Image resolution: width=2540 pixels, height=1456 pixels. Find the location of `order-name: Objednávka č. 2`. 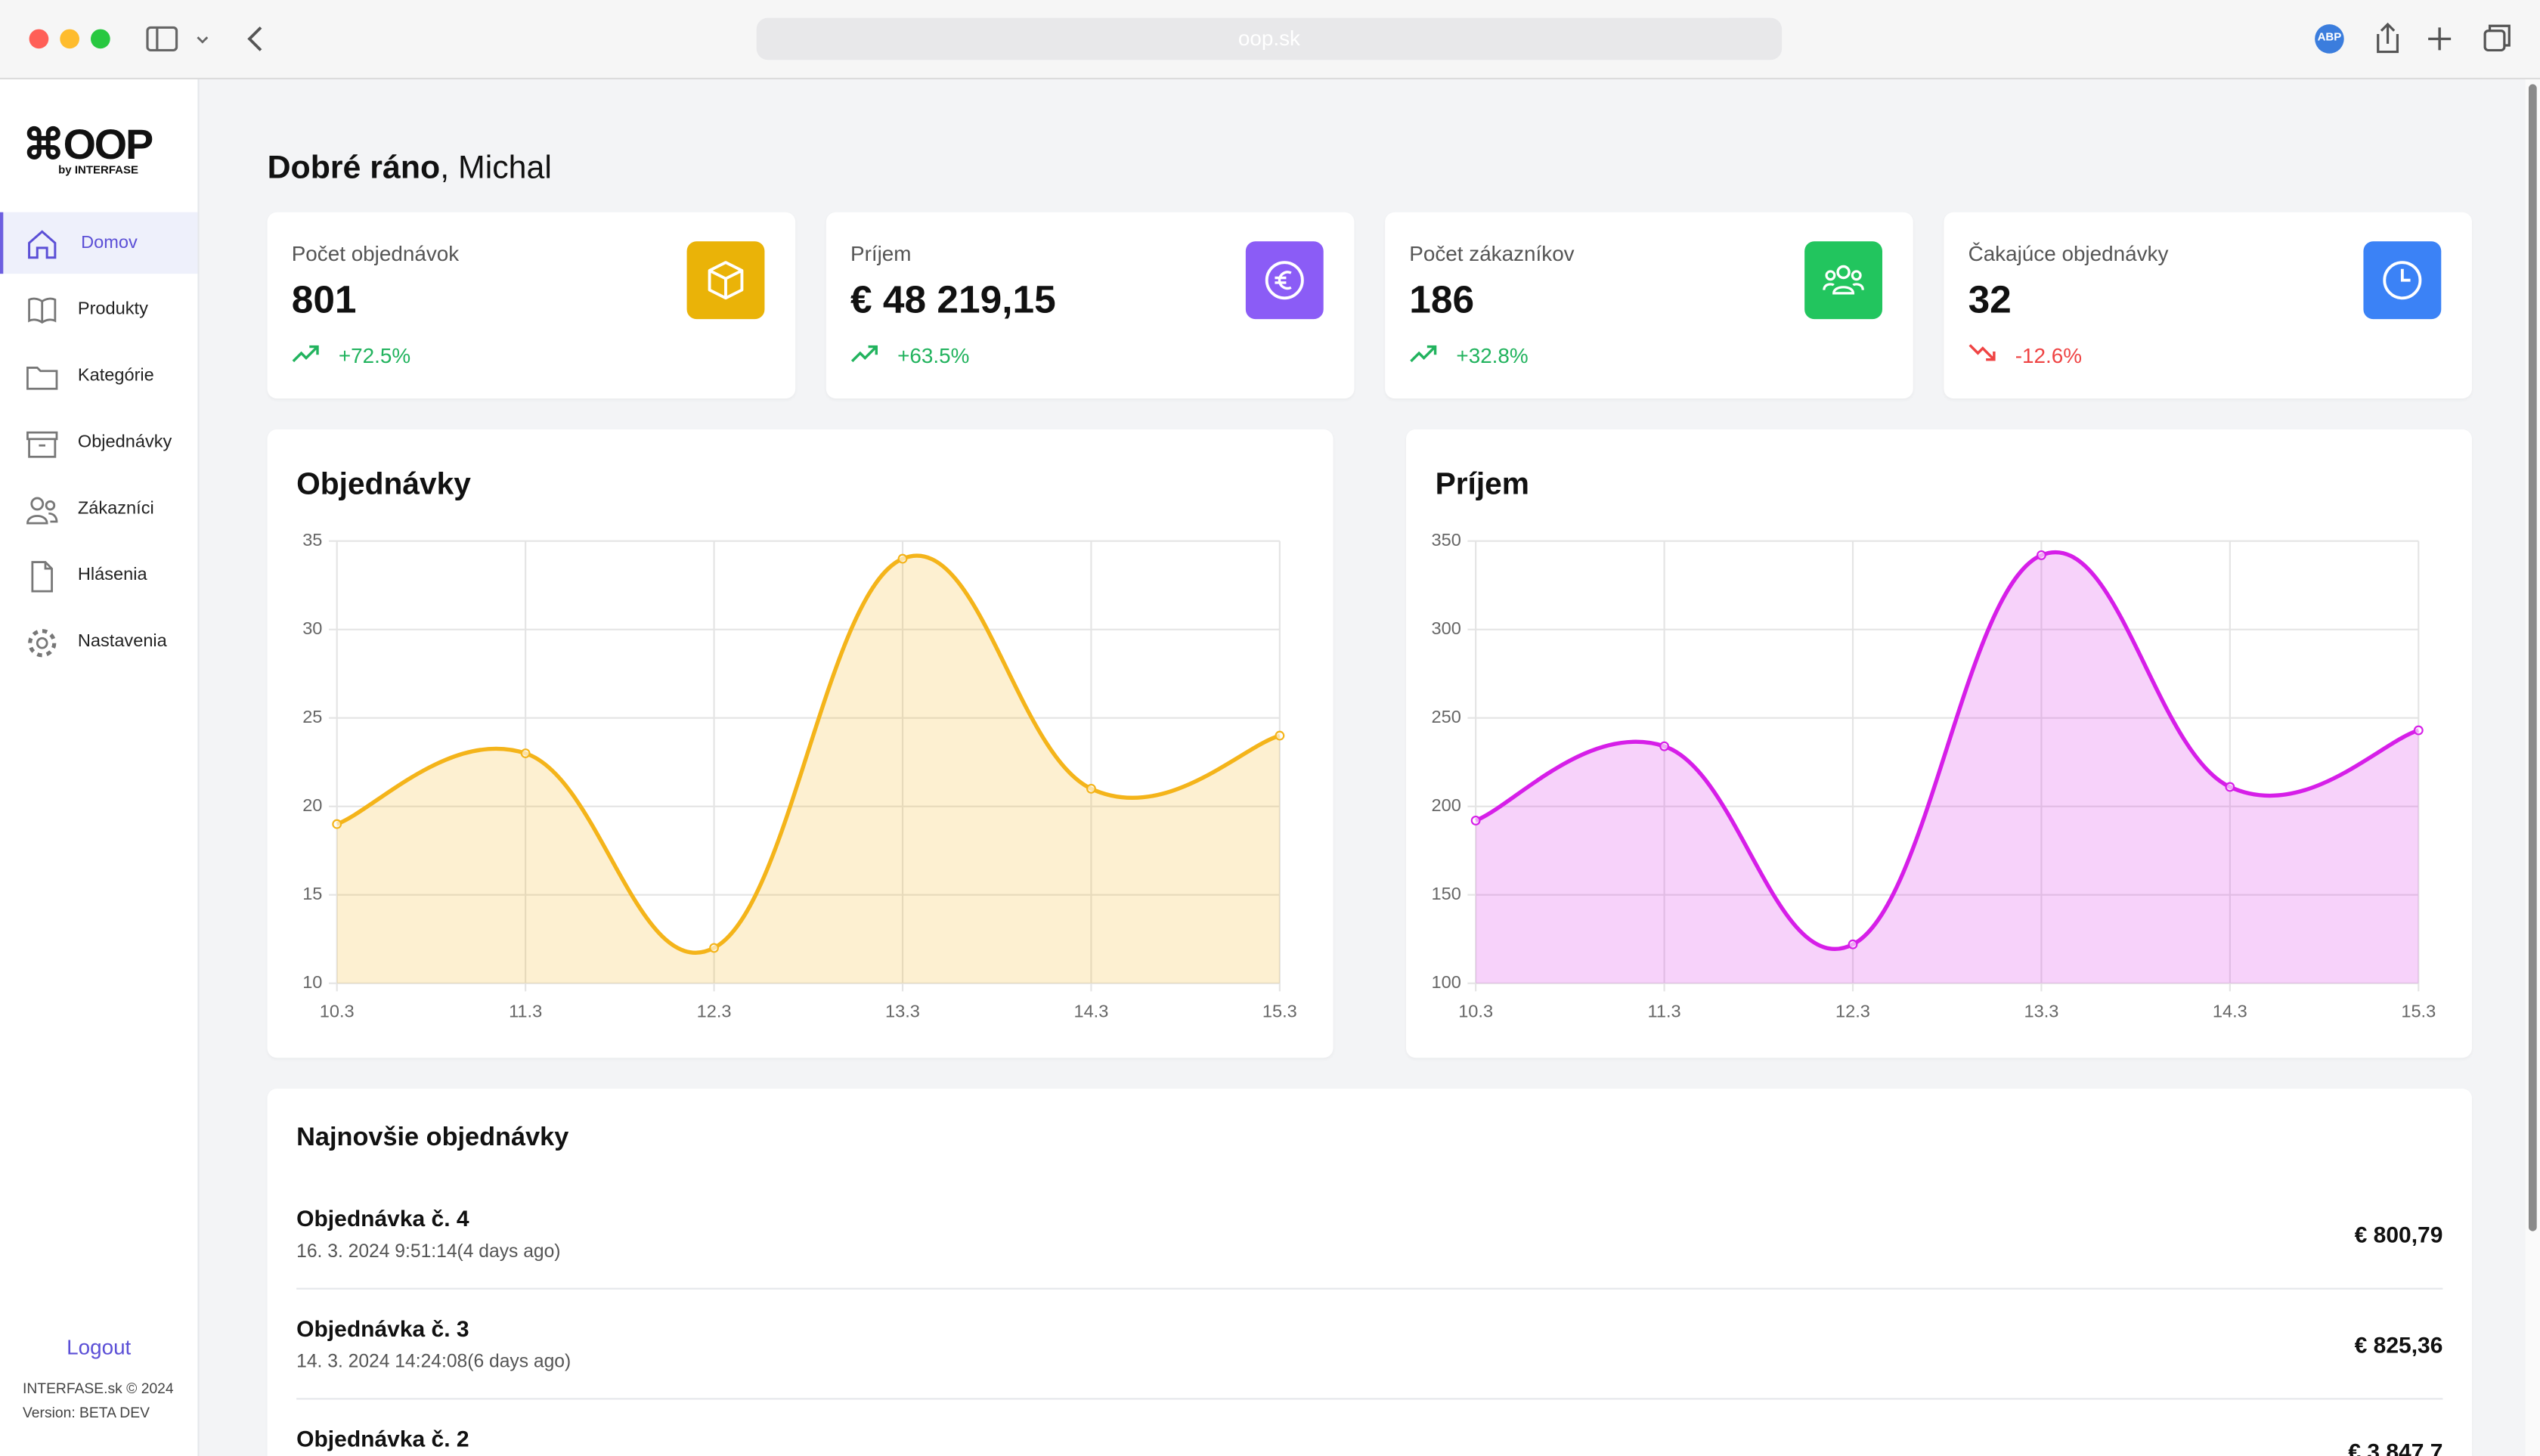

order-name: Objednávka č. 2 is located at coordinates (383, 1438).